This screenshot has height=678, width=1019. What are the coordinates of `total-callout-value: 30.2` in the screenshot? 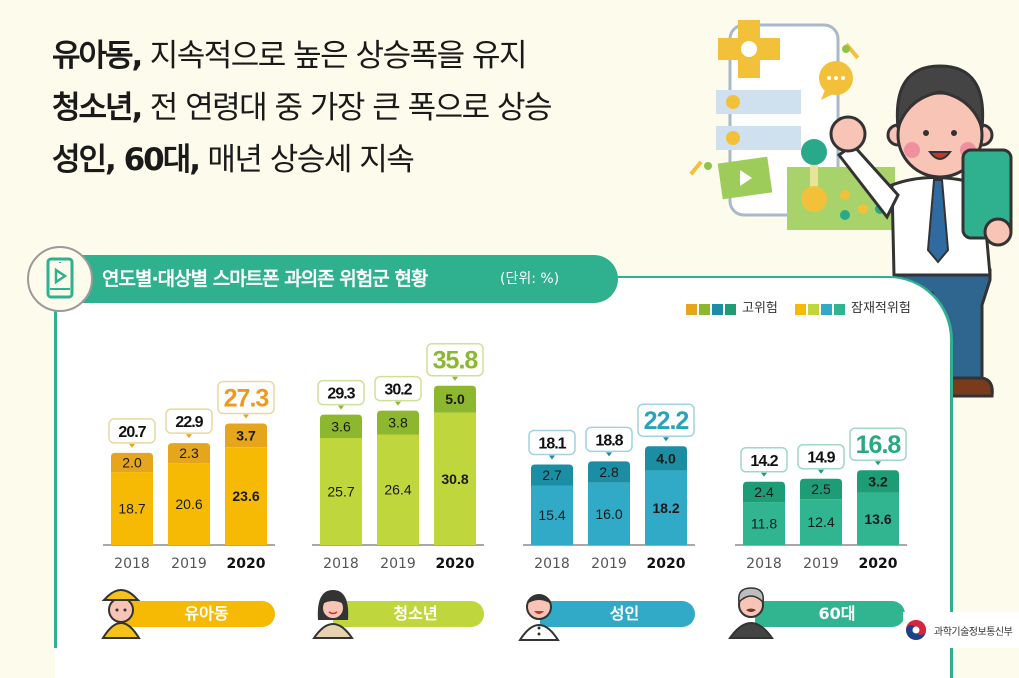 It's located at (398, 390).